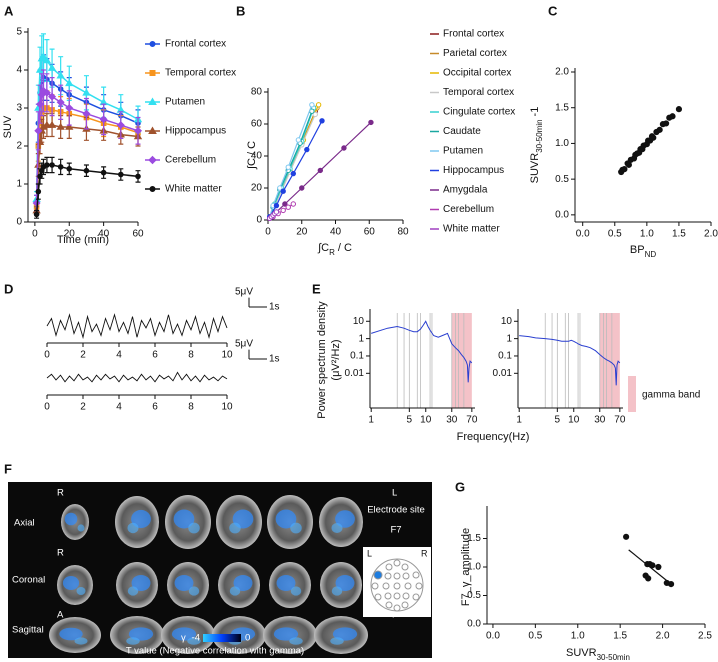  I want to click on y-axis-label-part: 30-50min, so click(539, 135).